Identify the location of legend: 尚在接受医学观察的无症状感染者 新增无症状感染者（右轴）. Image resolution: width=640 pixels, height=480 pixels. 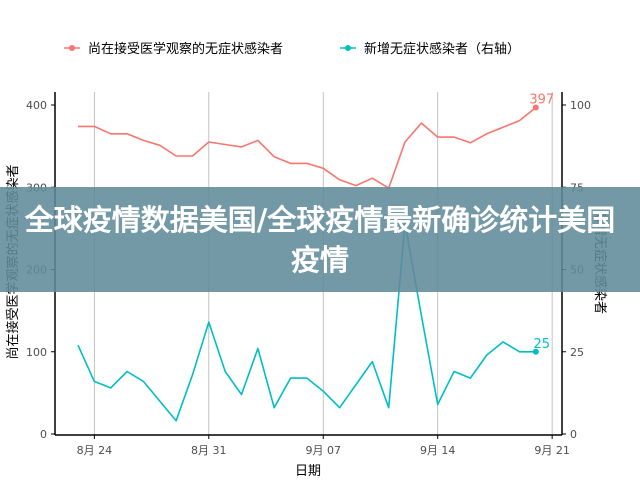
(292, 49).